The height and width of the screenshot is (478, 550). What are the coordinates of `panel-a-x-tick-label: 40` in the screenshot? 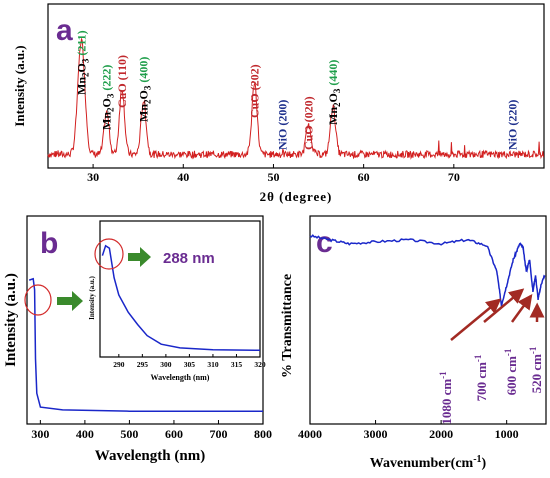 It's located at (183, 177).